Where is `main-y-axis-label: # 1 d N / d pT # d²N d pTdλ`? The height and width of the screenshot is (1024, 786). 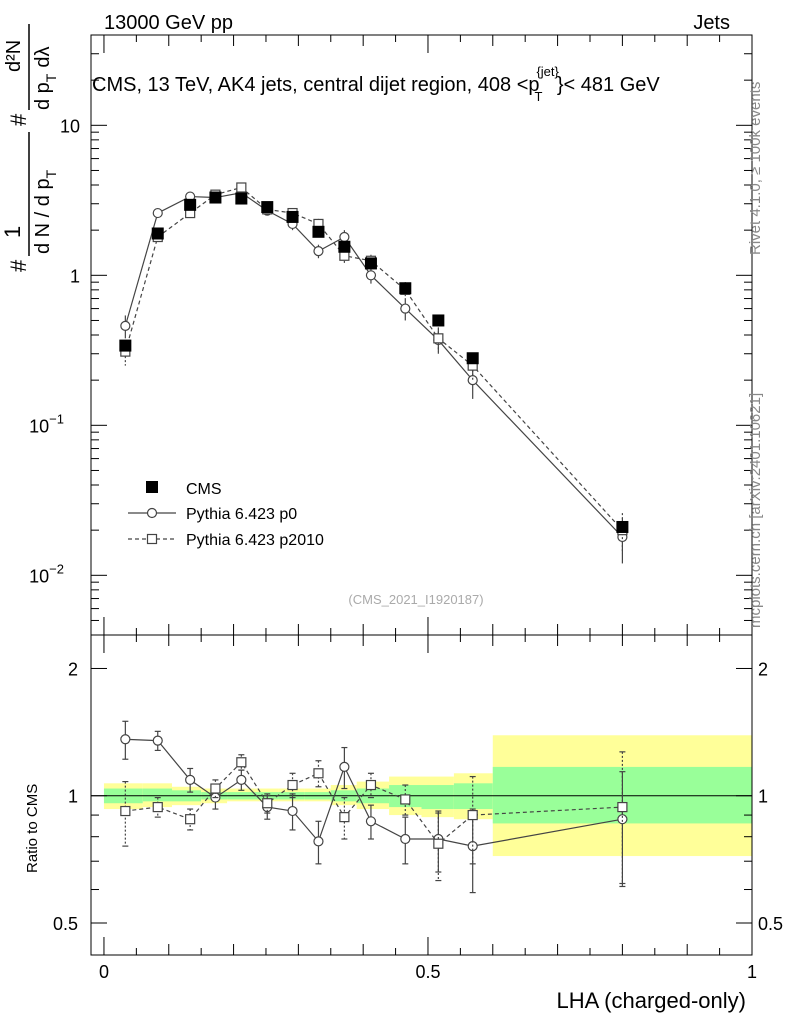
main-y-axis-label: # 1 d N / d pT # d²N d pTdλ is located at coordinates (29, 148).